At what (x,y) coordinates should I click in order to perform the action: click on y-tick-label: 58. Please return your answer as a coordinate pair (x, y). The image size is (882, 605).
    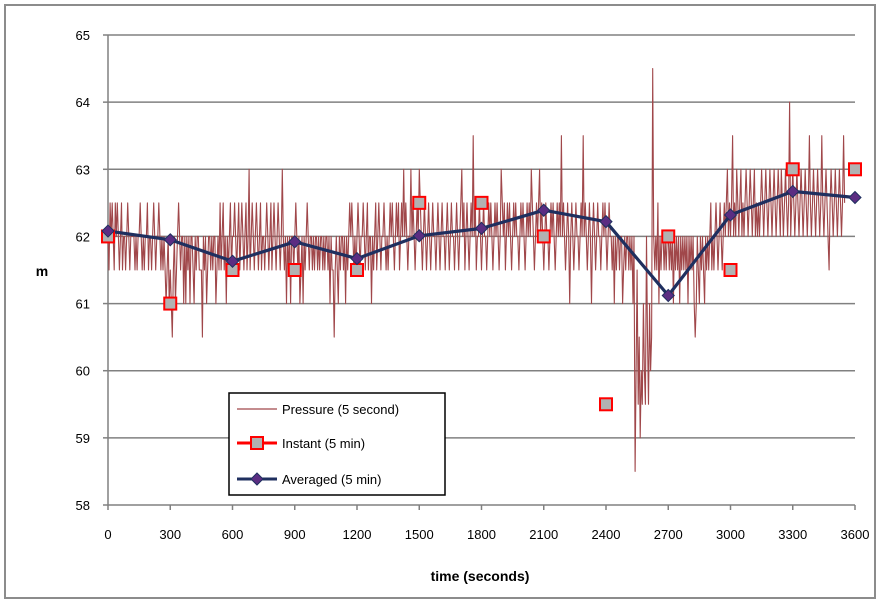
    Looking at the image, I should click on (83, 505).